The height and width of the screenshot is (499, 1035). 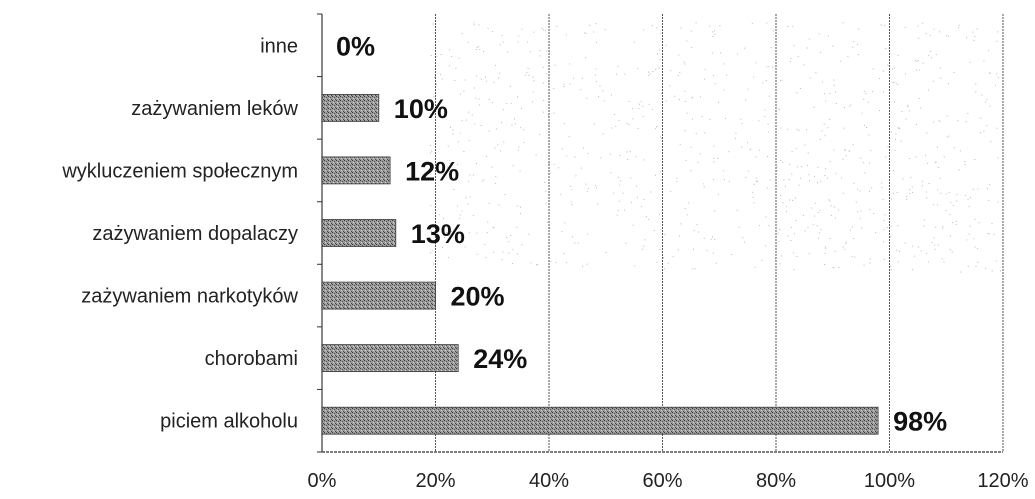 I want to click on category-label: zażywaniem narkotyków, so click(x=189, y=297).